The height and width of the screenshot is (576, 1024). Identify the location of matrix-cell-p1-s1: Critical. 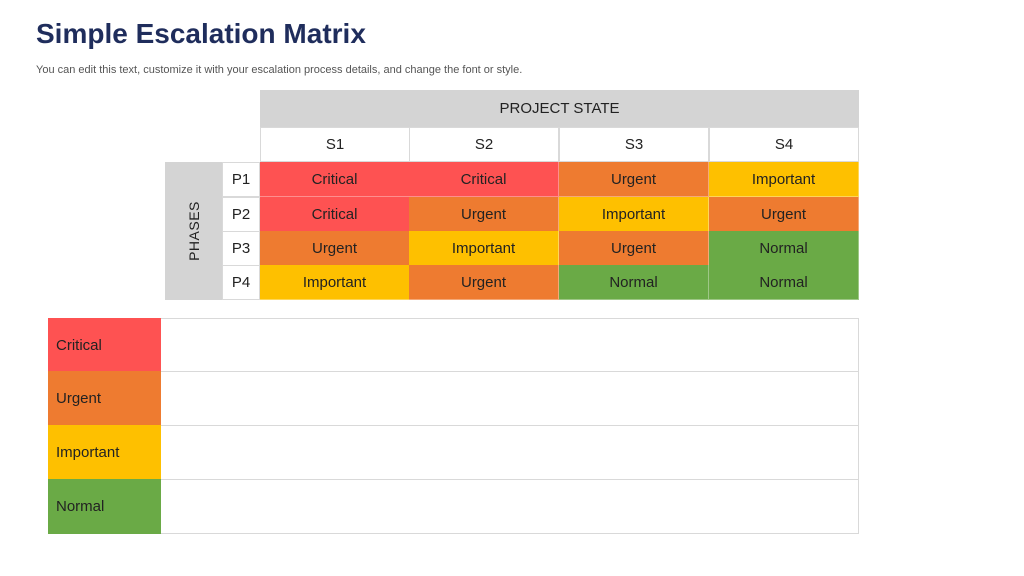
(335, 179).